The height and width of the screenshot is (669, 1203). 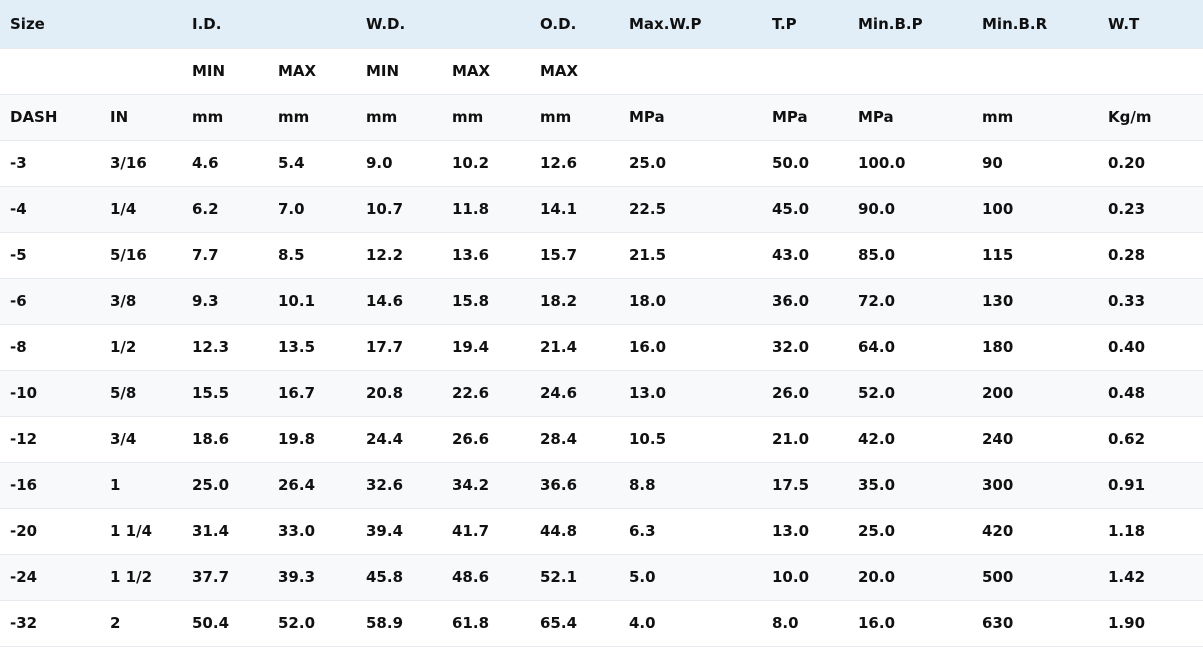 What do you see at coordinates (50, 24) in the screenshot?
I see `header-size: Size` at bounding box center [50, 24].